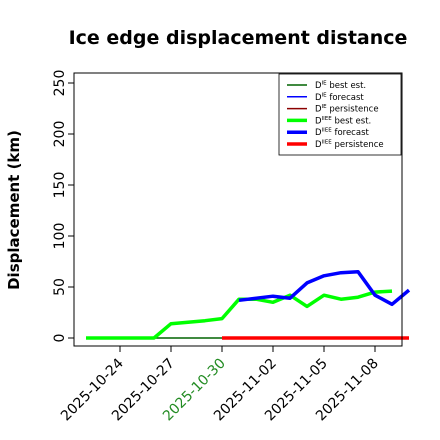  Describe the element at coordinates (349, 145) in the screenshot. I see `legend-entry: DIIEE persistence` at that location.